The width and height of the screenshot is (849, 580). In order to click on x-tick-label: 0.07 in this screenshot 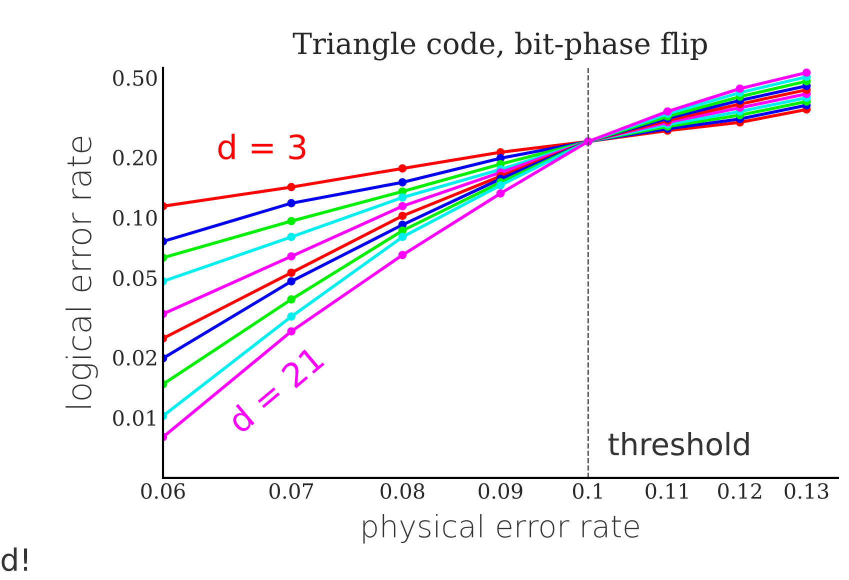, I will do `click(291, 491)`.